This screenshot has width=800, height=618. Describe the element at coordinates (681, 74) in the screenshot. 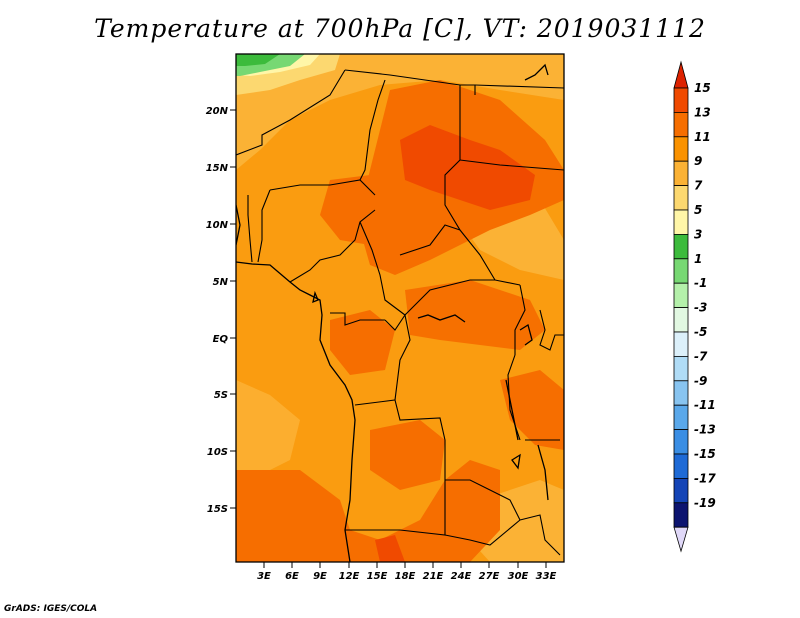

I see `legend-arrow-top` at that location.